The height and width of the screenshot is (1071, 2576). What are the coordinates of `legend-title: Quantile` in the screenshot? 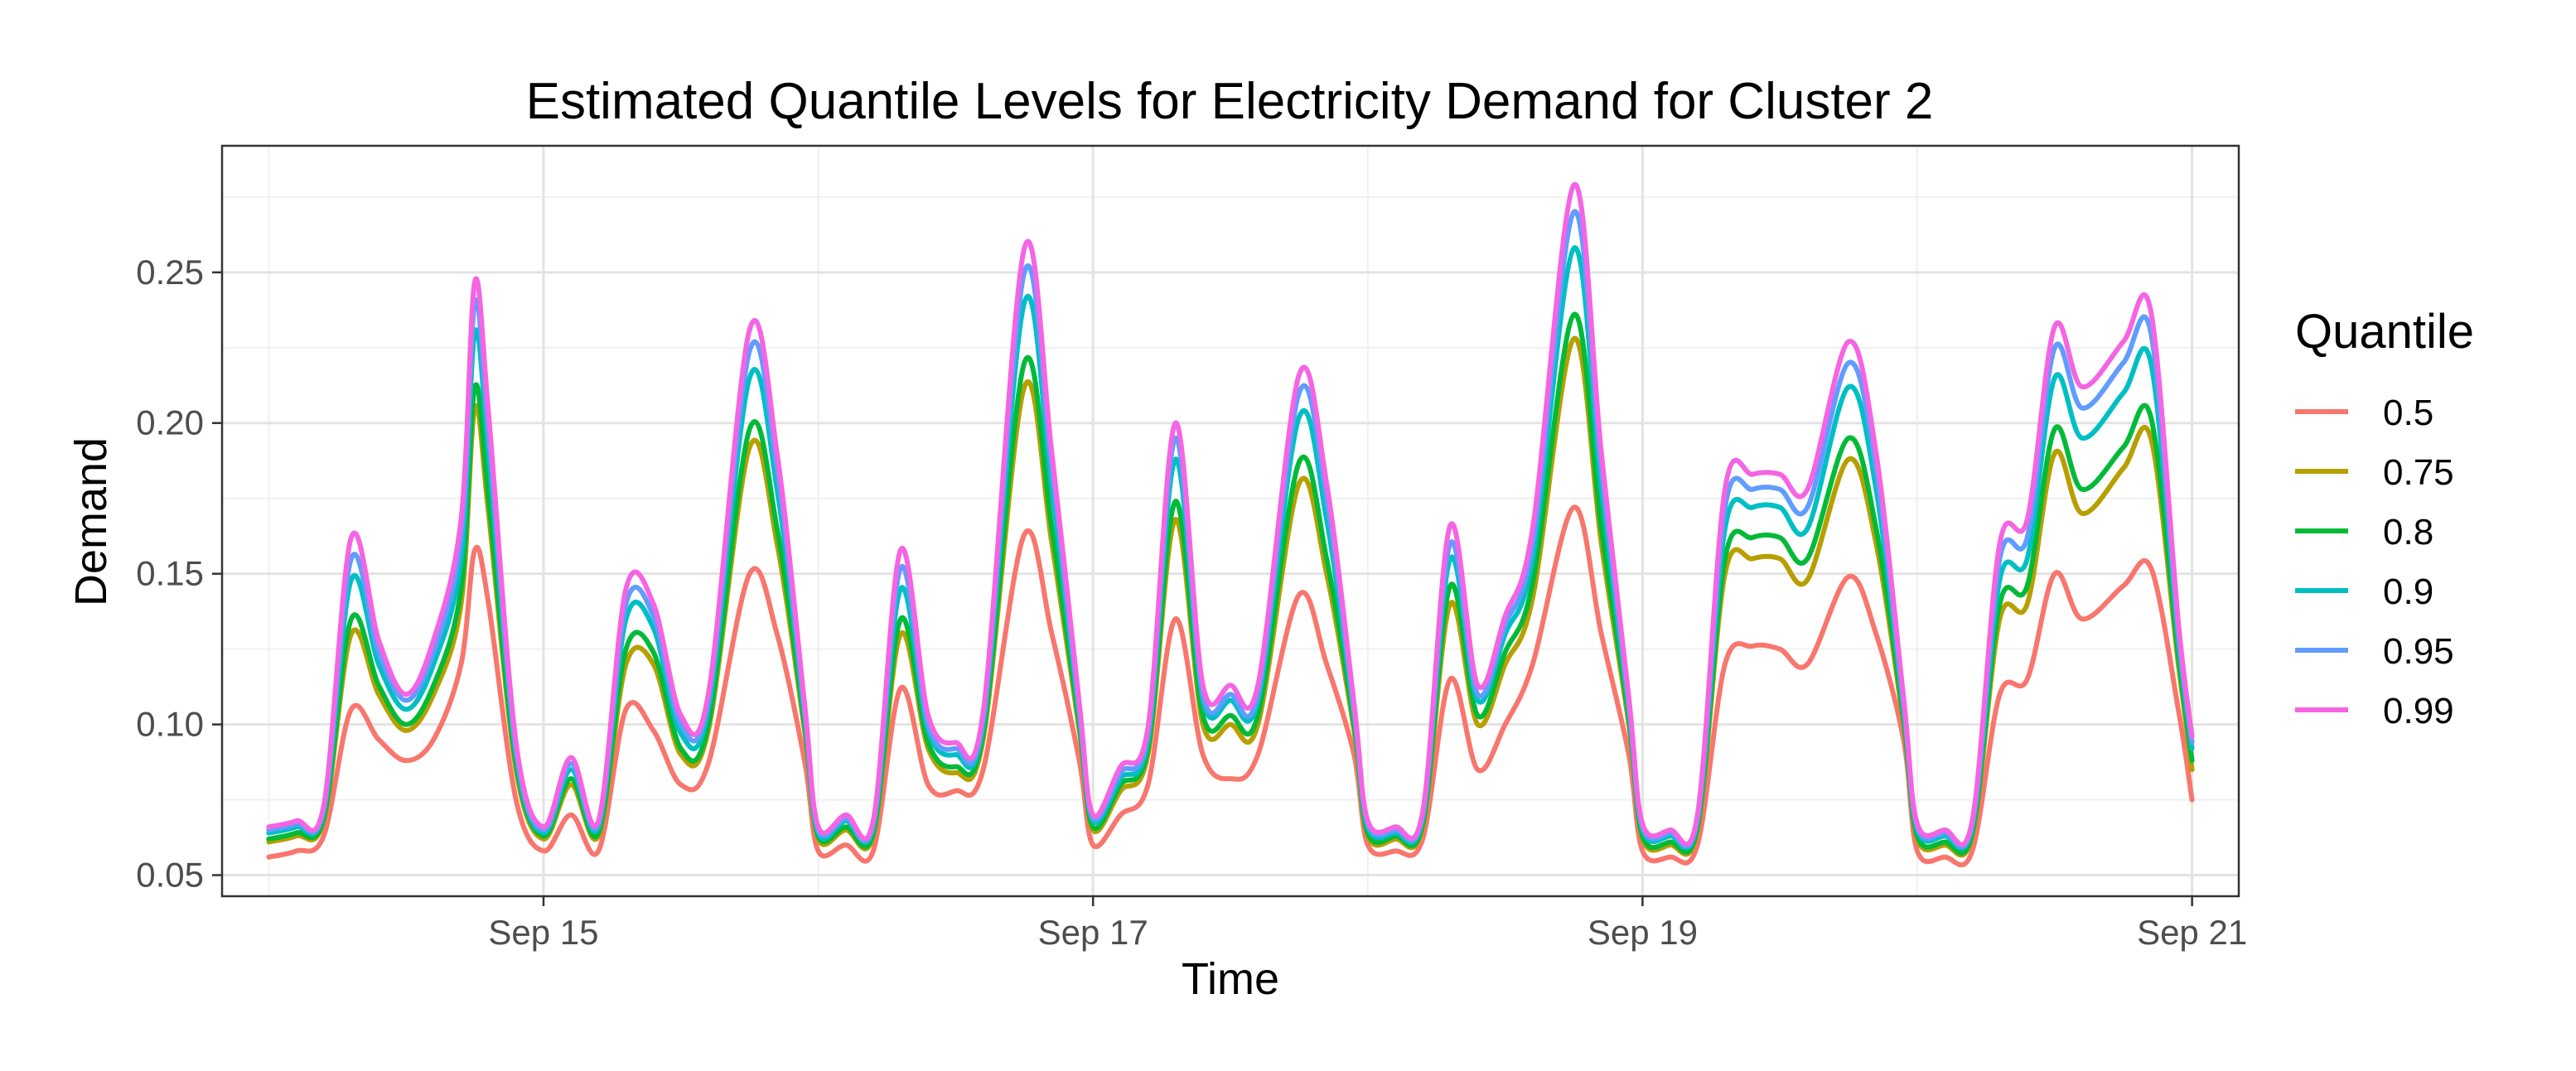 It's located at (2384, 332).